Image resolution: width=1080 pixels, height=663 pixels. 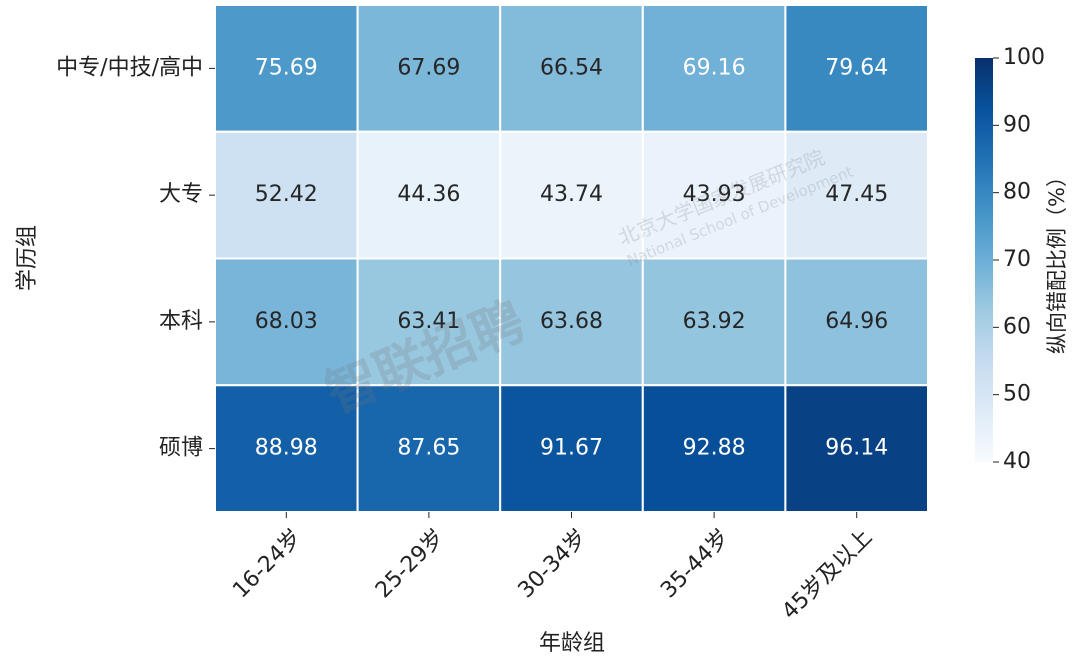 I want to click on colorbar-tick-label: 80, so click(x=1017, y=192).